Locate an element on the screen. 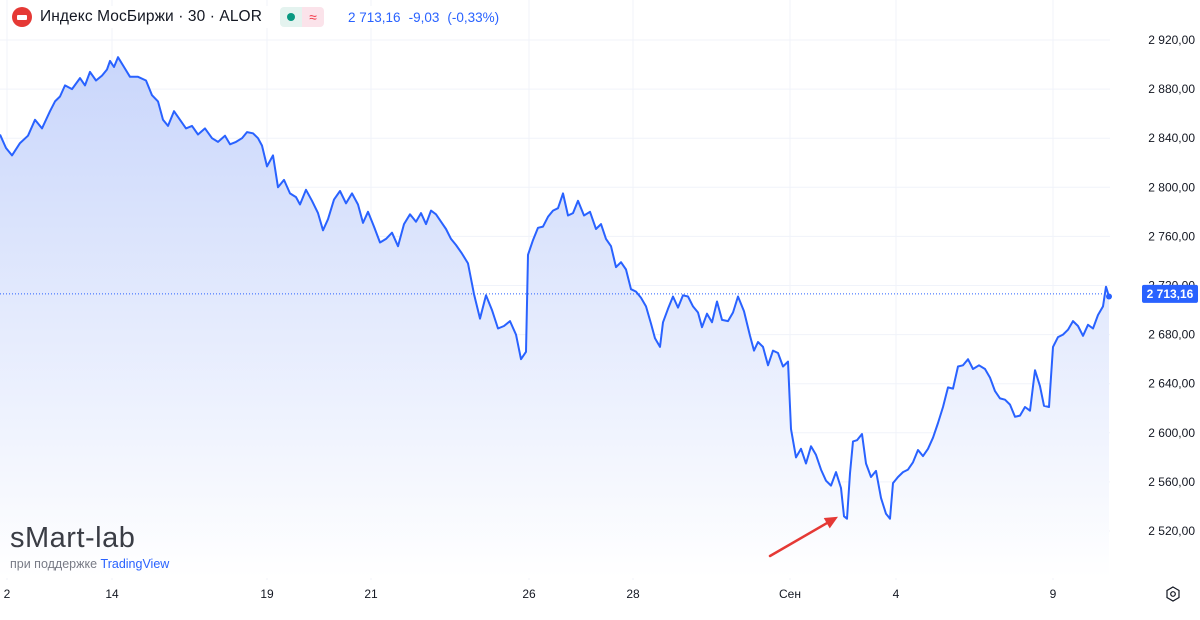 This screenshot has height=620, width=1200. y-tick-label: 2 600,00 is located at coordinates (1171, 433).